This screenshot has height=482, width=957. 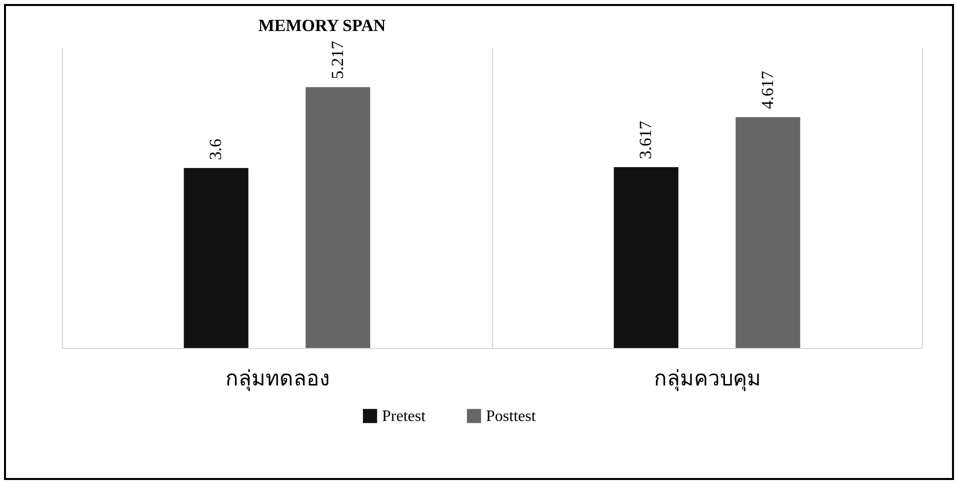 I want to click on x-tick-label: กลุ่มทดลอง, so click(x=278, y=379).